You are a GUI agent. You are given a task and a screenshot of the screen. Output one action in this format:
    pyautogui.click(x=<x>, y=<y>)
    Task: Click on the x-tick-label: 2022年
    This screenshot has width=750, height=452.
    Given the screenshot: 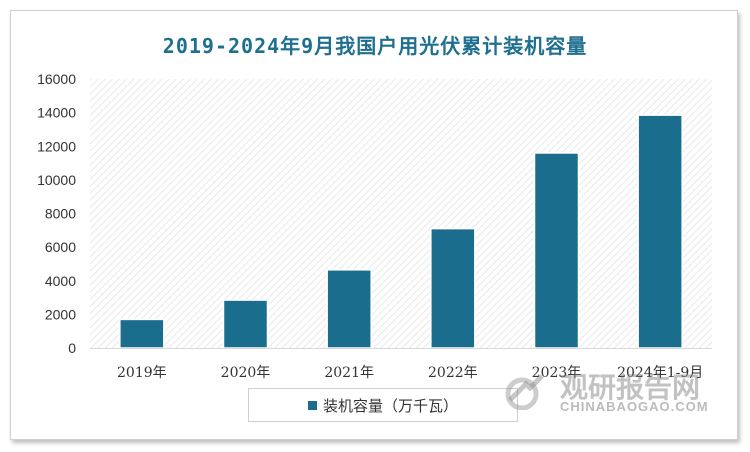 What is the action you would take?
    pyautogui.click(x=453, y=373)
    